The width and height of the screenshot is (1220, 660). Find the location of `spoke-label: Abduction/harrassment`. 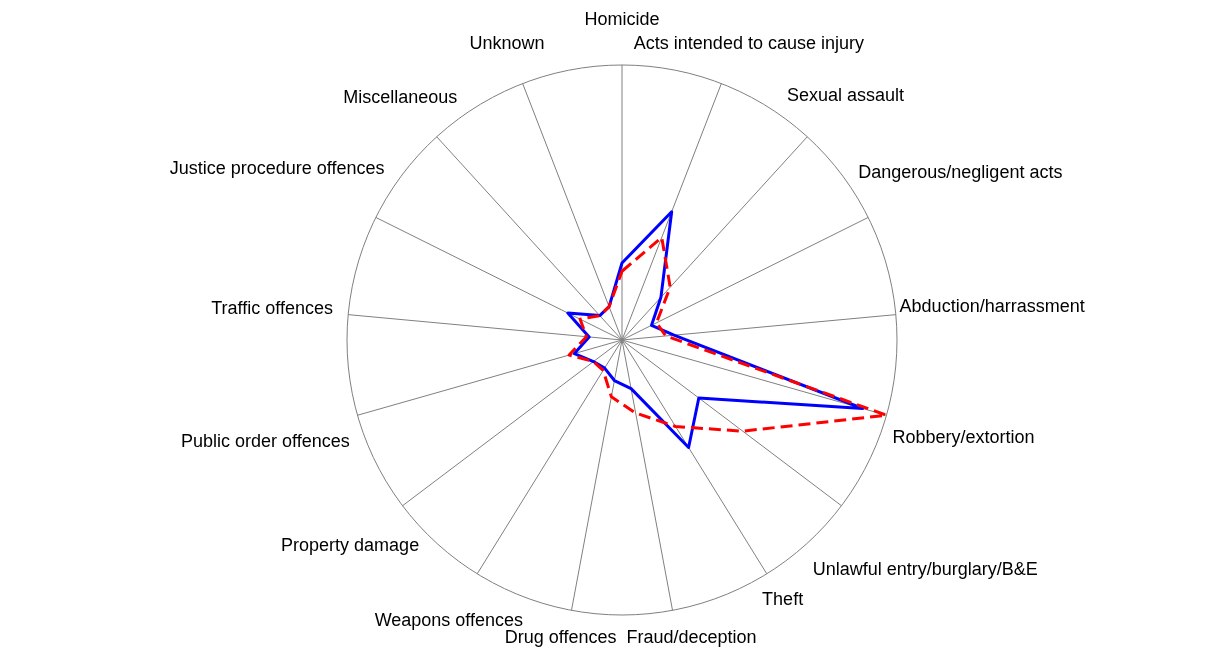

spoke-label: Abduction/harrassment is located at coordinates (992, 305).